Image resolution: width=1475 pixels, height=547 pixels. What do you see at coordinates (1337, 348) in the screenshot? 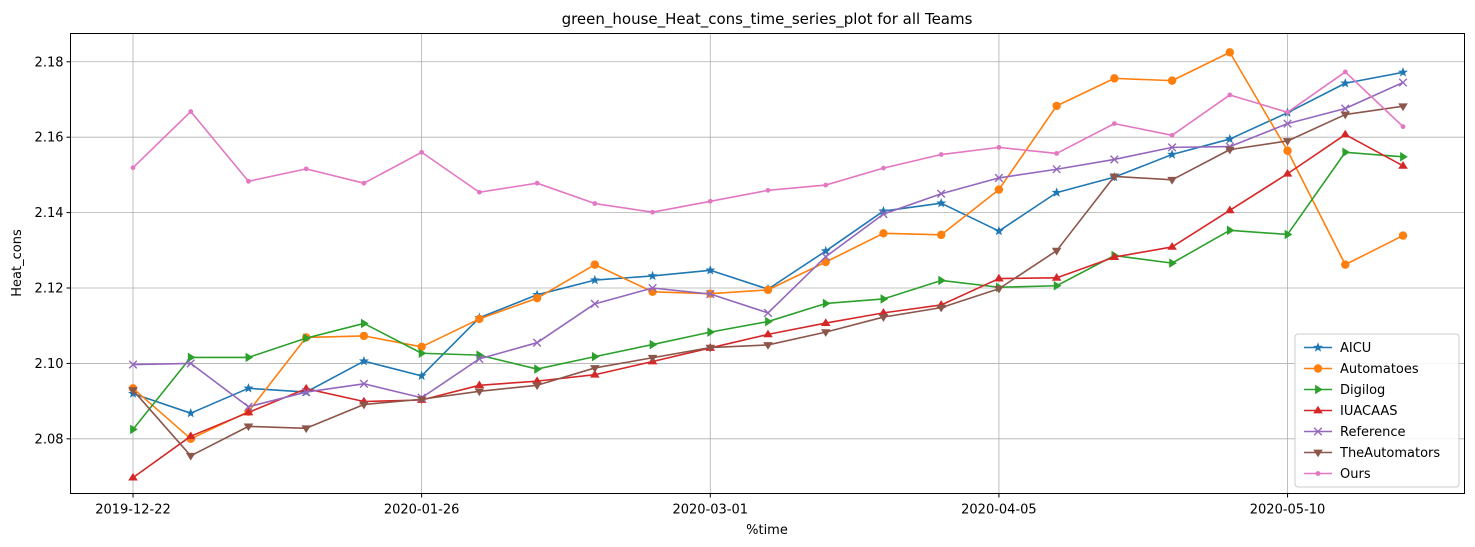
I see `legend-item: AICU` at bounding box center [1337, 348].